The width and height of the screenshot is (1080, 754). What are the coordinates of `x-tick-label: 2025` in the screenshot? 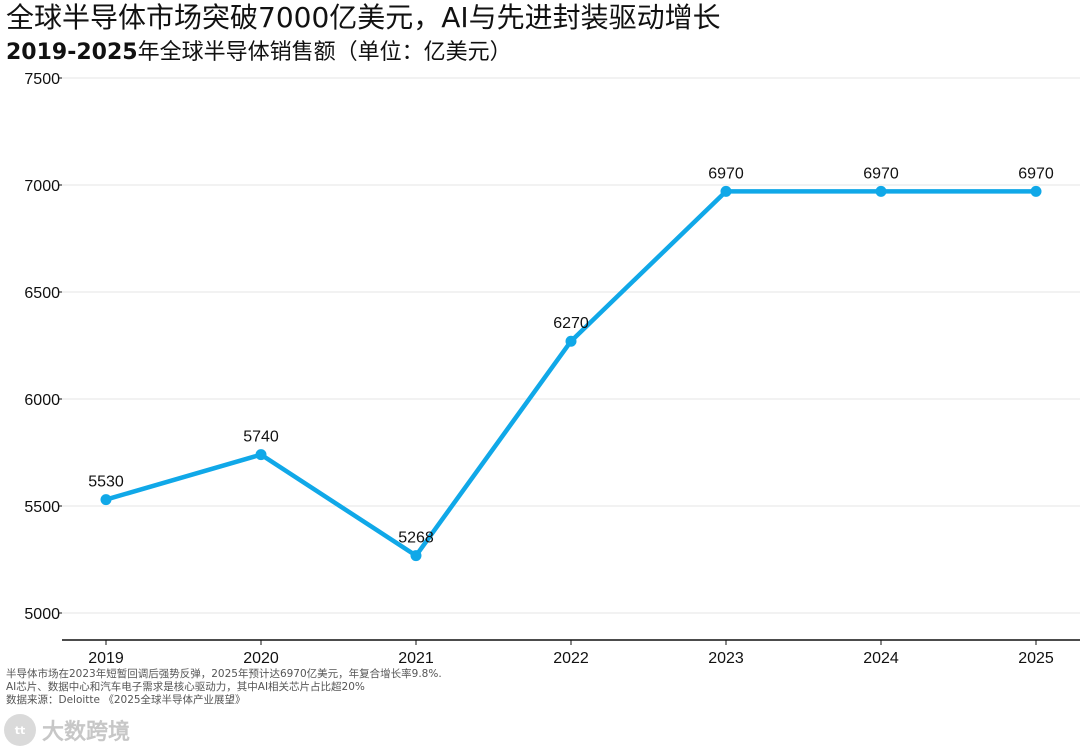 It's located at (1036, 658).